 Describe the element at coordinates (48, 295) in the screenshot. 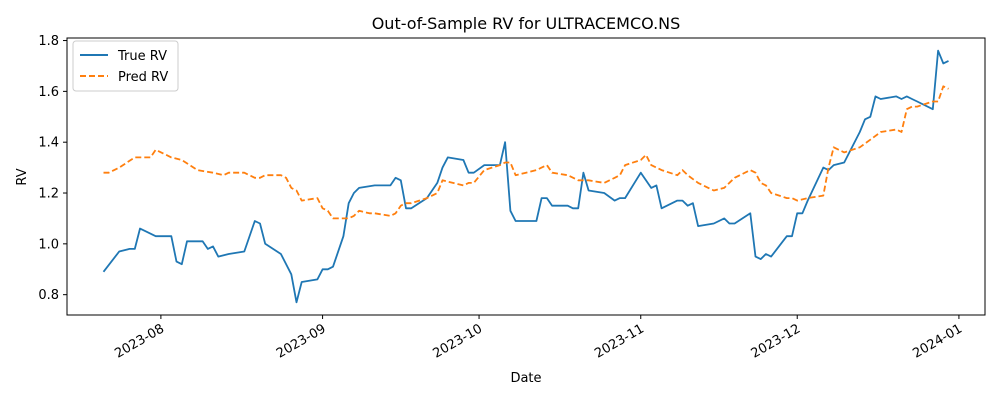

I see `y-tick-label: 0.8` at that location.